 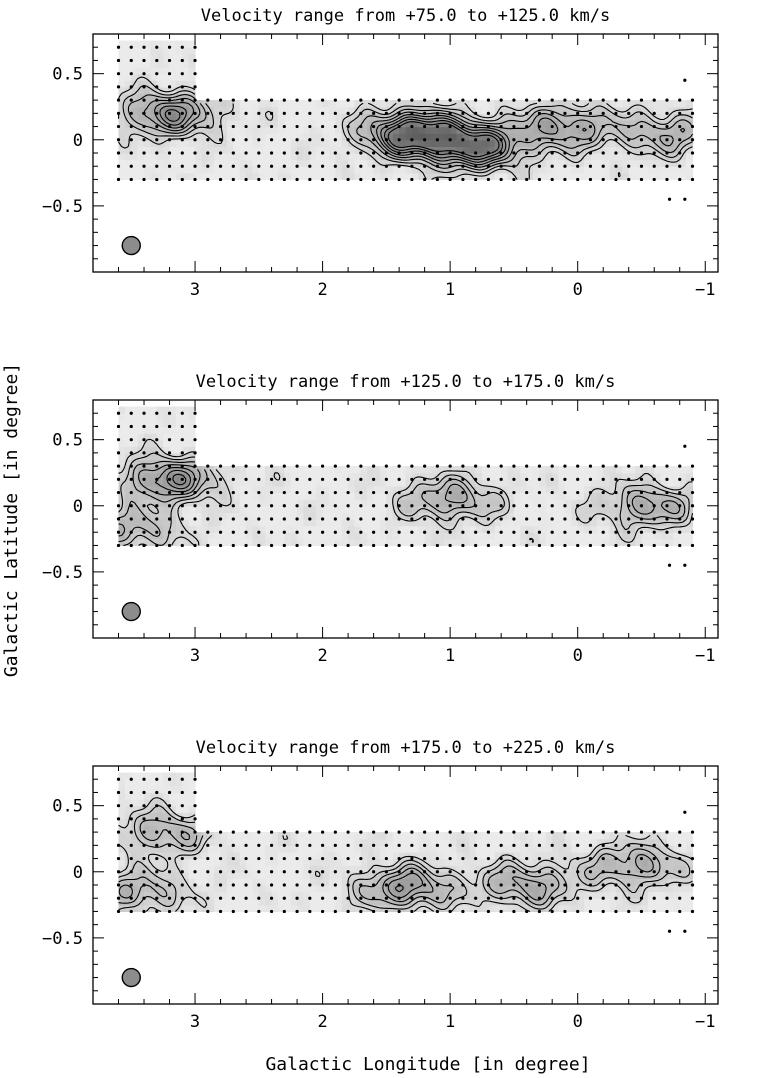 What do you see at coordinates (195, 290) in the screenshot?
I see `x-tick-label: 3` at bounding box center [195, 290].